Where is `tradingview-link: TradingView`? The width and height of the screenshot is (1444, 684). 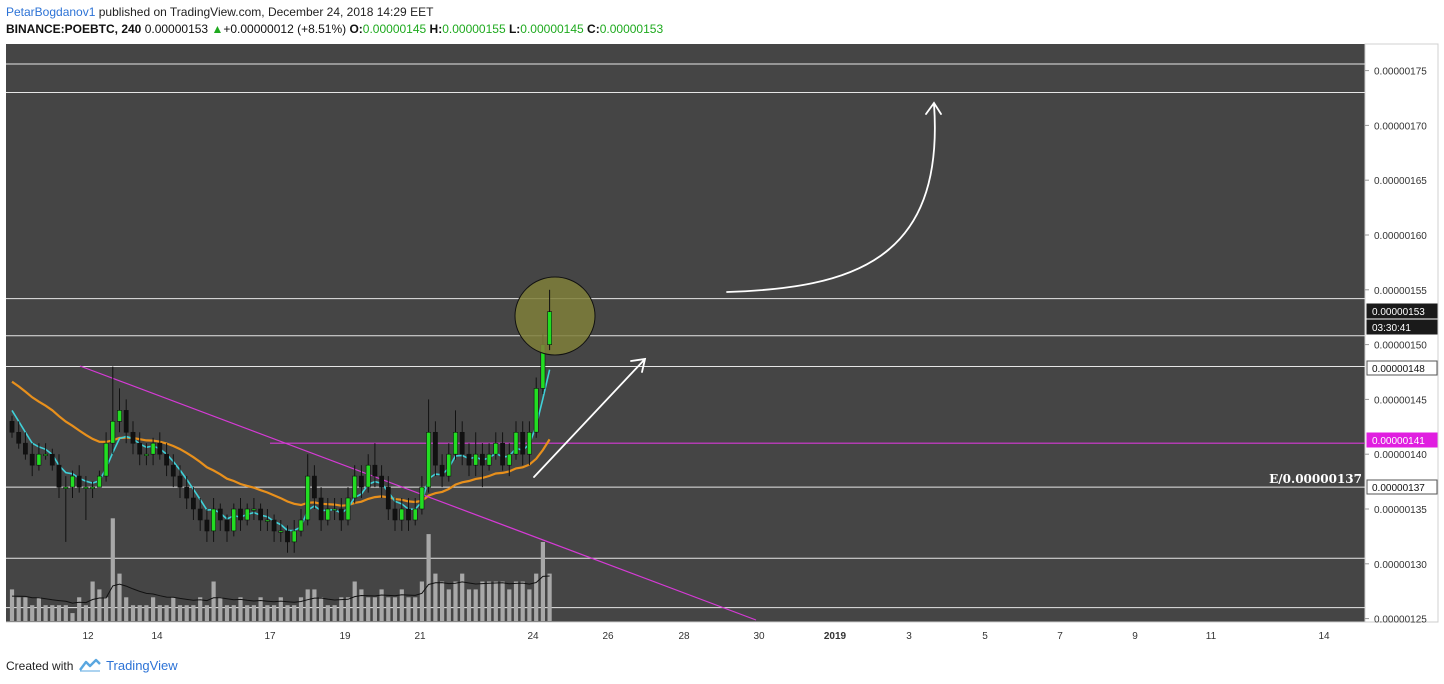
tradingview-link: TradingView is located at coordinates (142, 665).